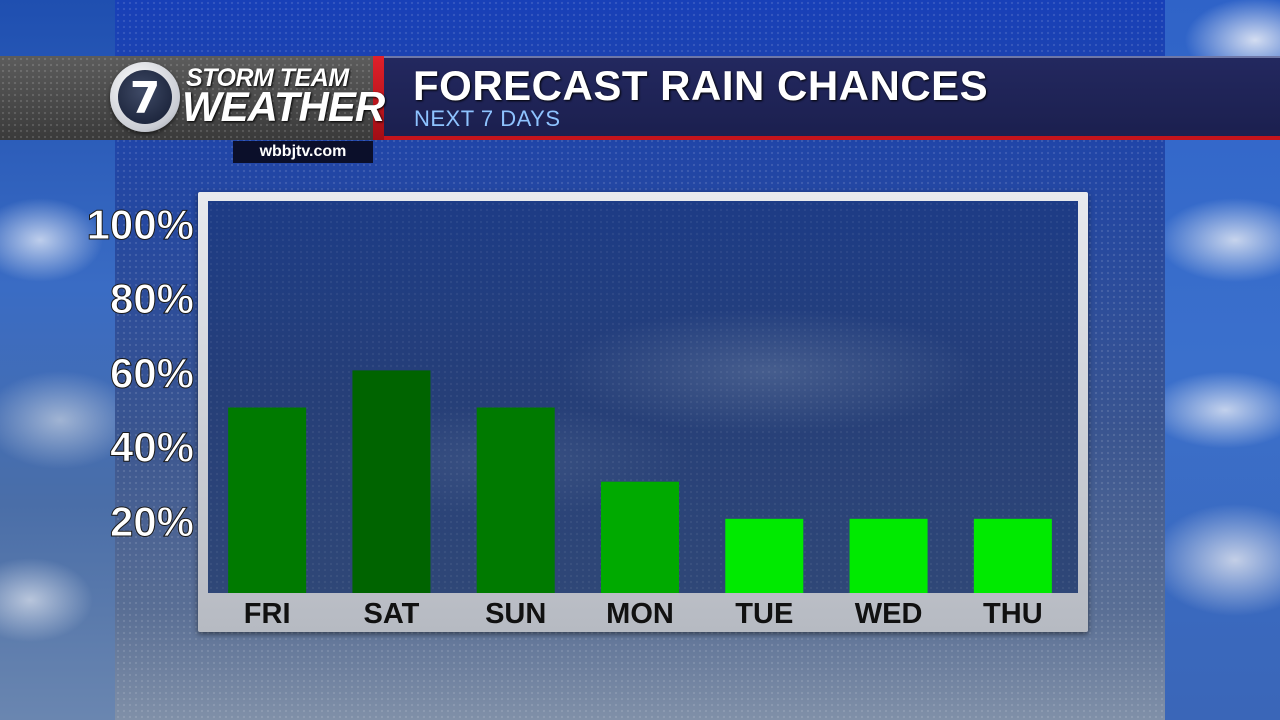  Describe the element at coordinates (701, 85) in the screenshot. I see `page-title: FORECAST RAIN CHANCES` at that location.